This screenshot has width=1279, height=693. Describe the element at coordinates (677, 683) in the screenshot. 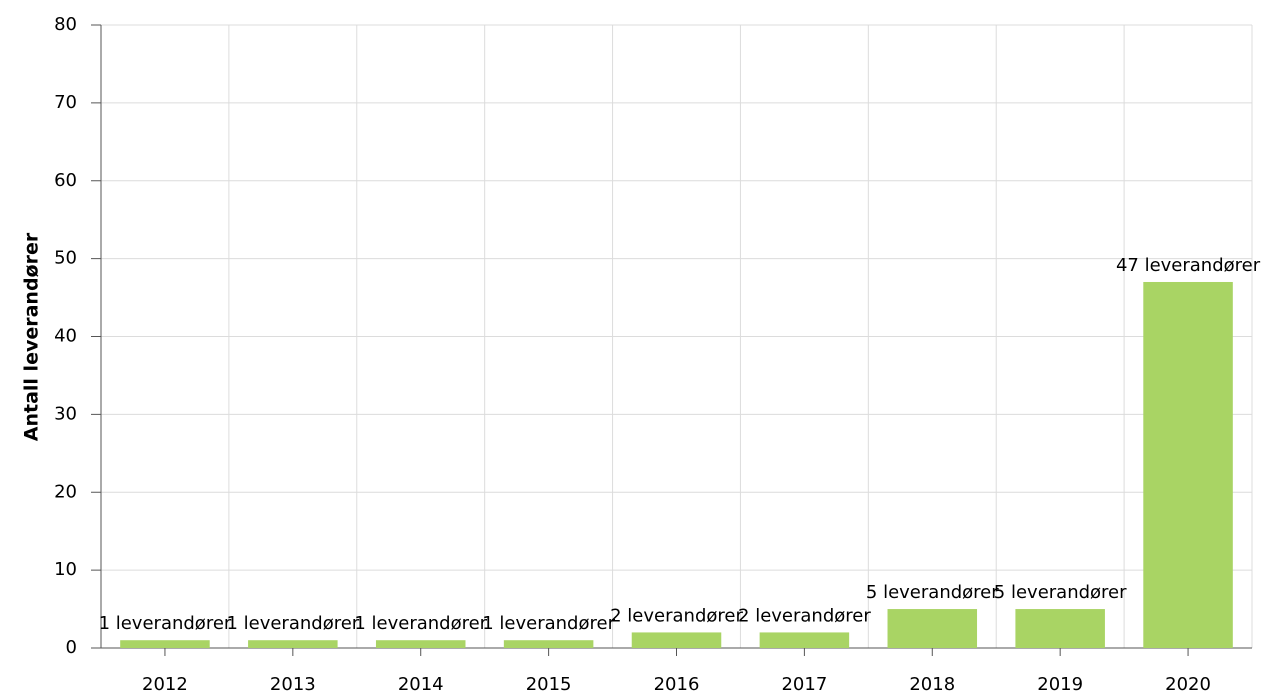

I see `x-tick-label: 2016` at that location.